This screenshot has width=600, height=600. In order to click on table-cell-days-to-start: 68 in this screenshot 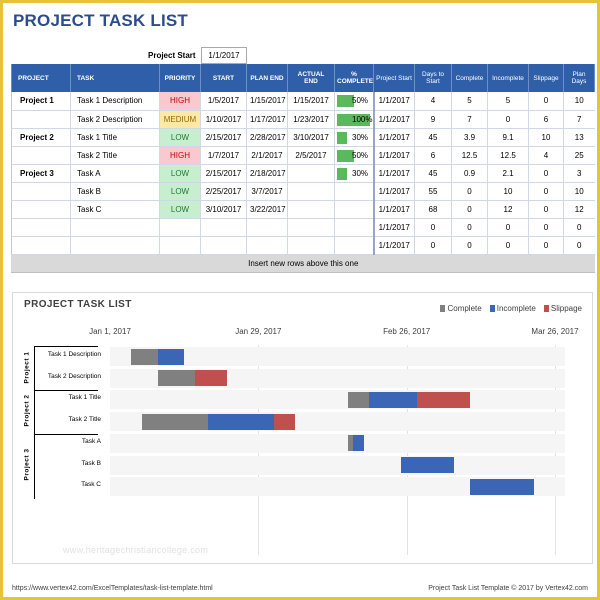, I will do `click(433, 209)`.